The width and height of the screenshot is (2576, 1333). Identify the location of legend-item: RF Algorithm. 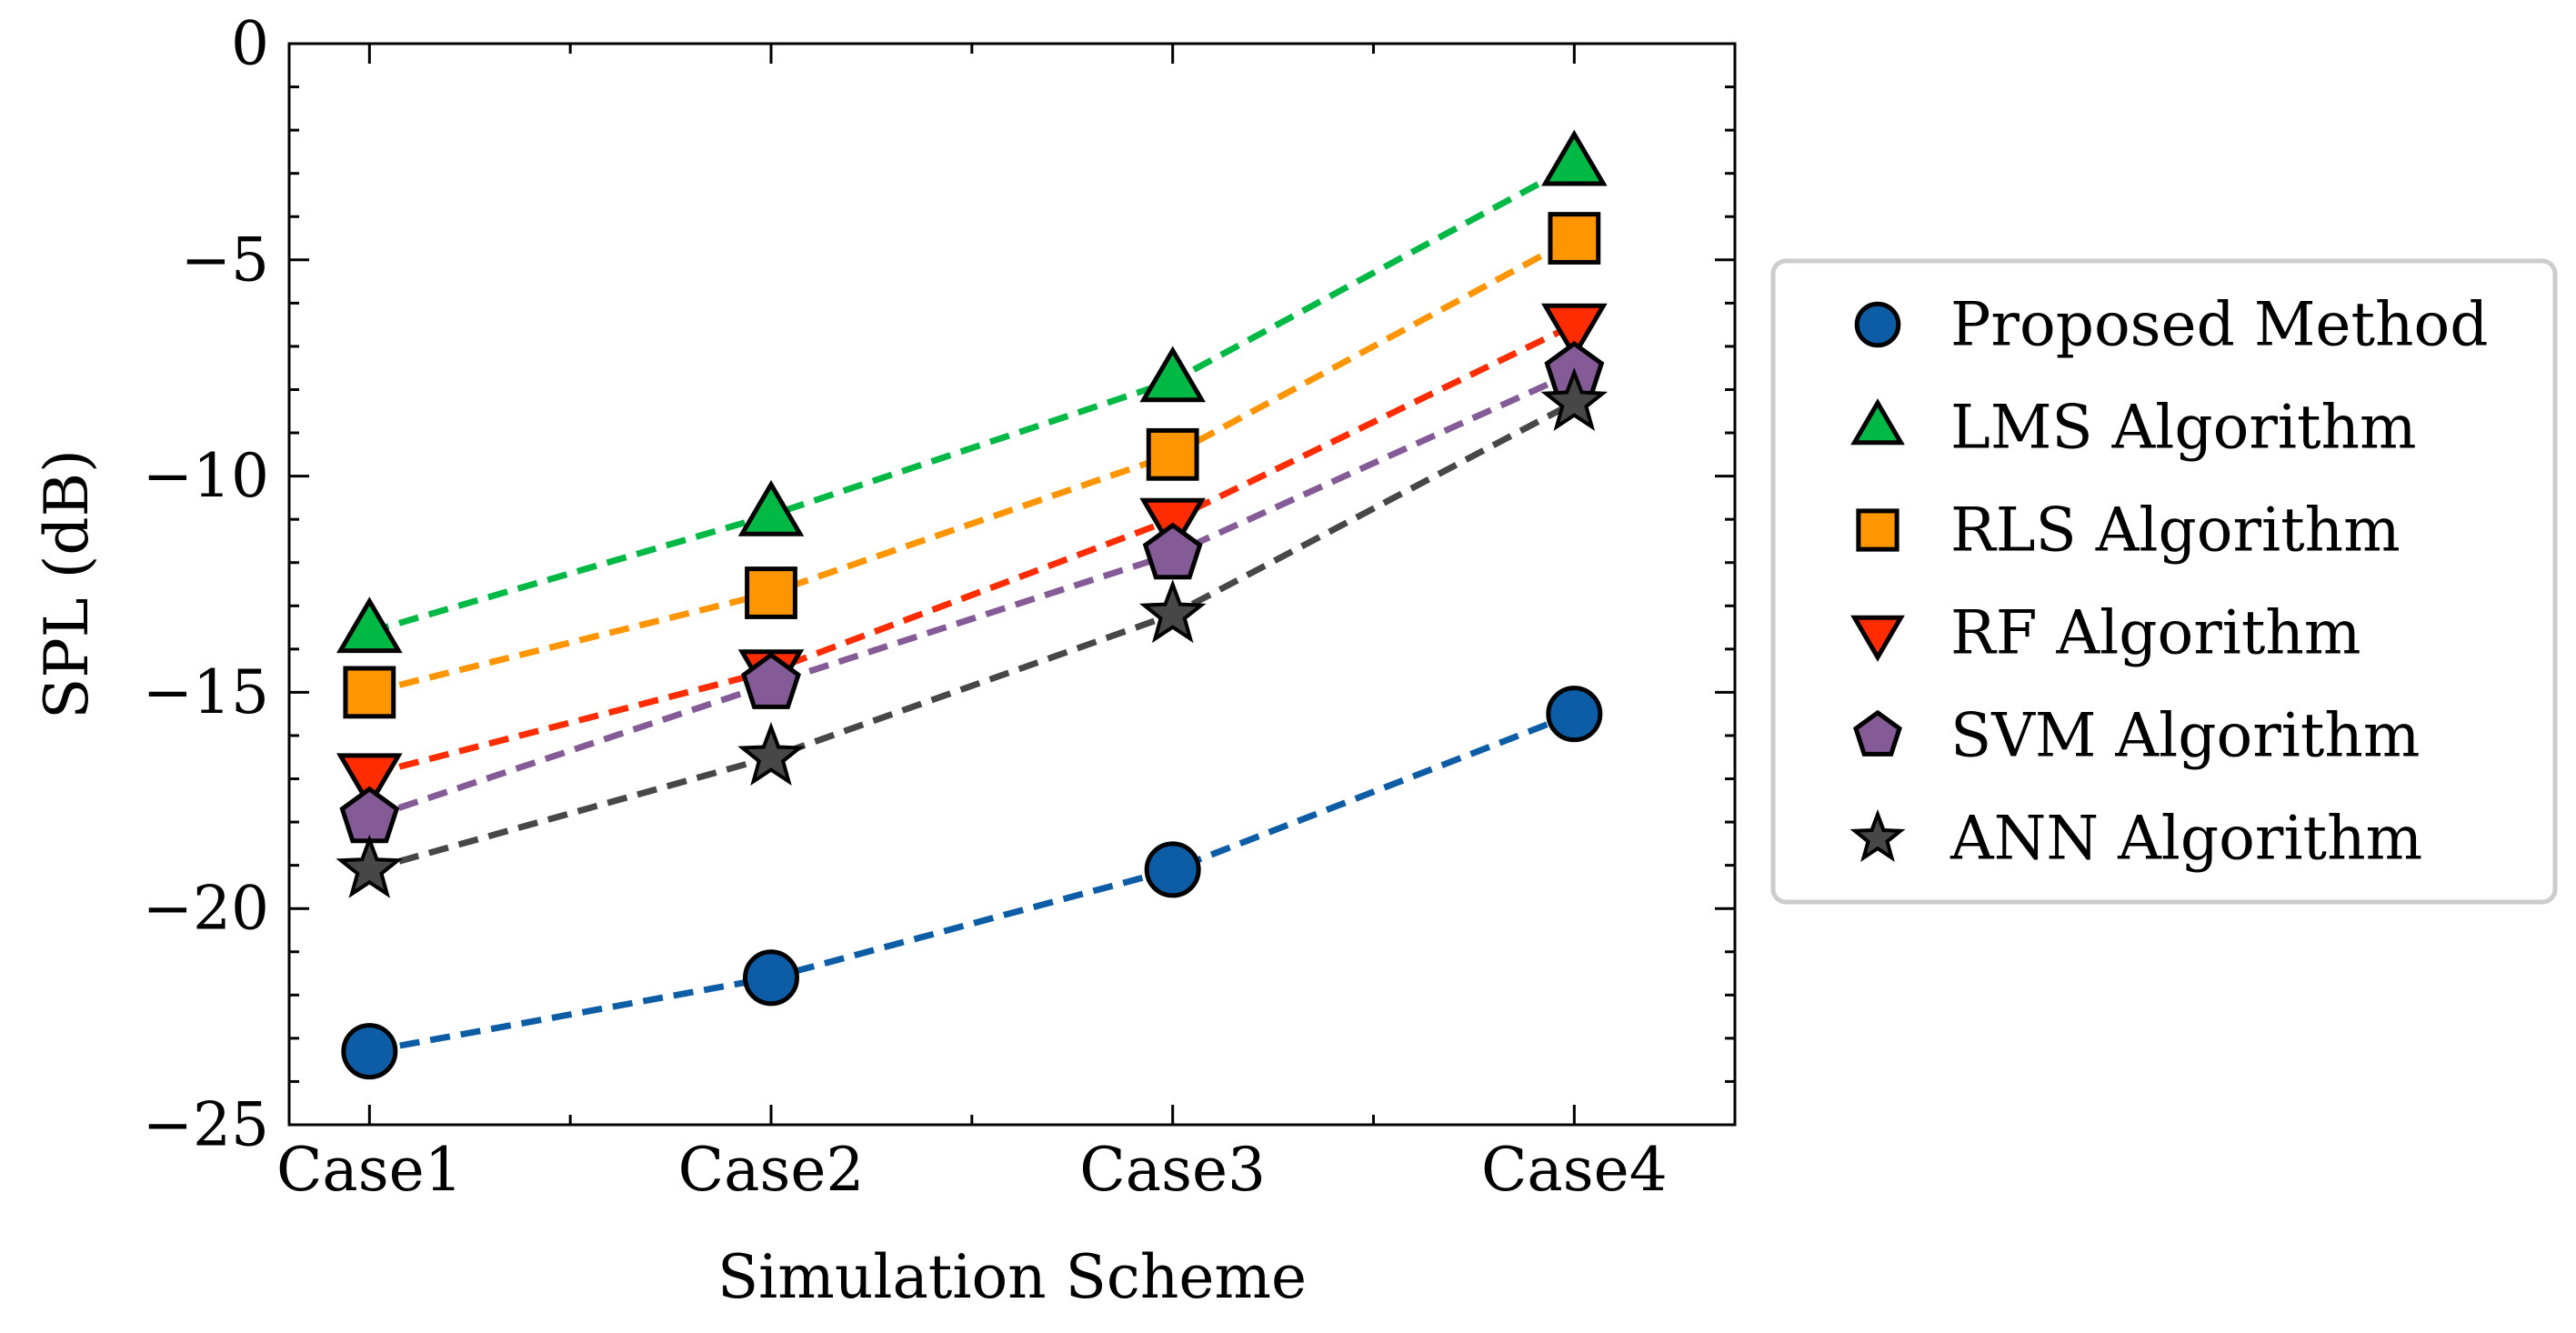
(2106, 633).